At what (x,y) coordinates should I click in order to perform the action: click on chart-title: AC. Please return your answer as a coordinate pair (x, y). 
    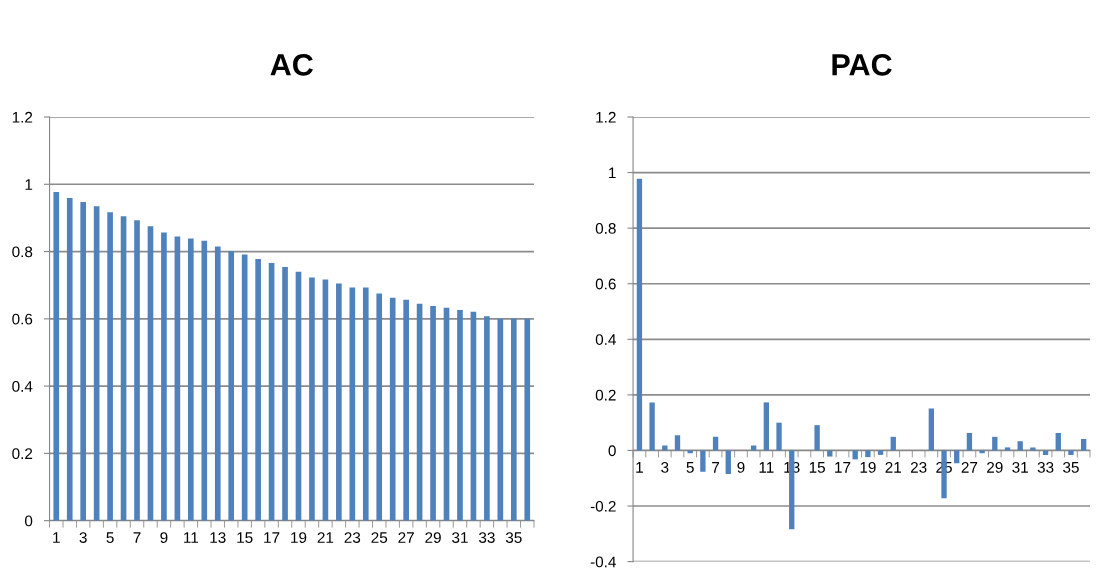
    Looking at the image, I should click on (291, 65).